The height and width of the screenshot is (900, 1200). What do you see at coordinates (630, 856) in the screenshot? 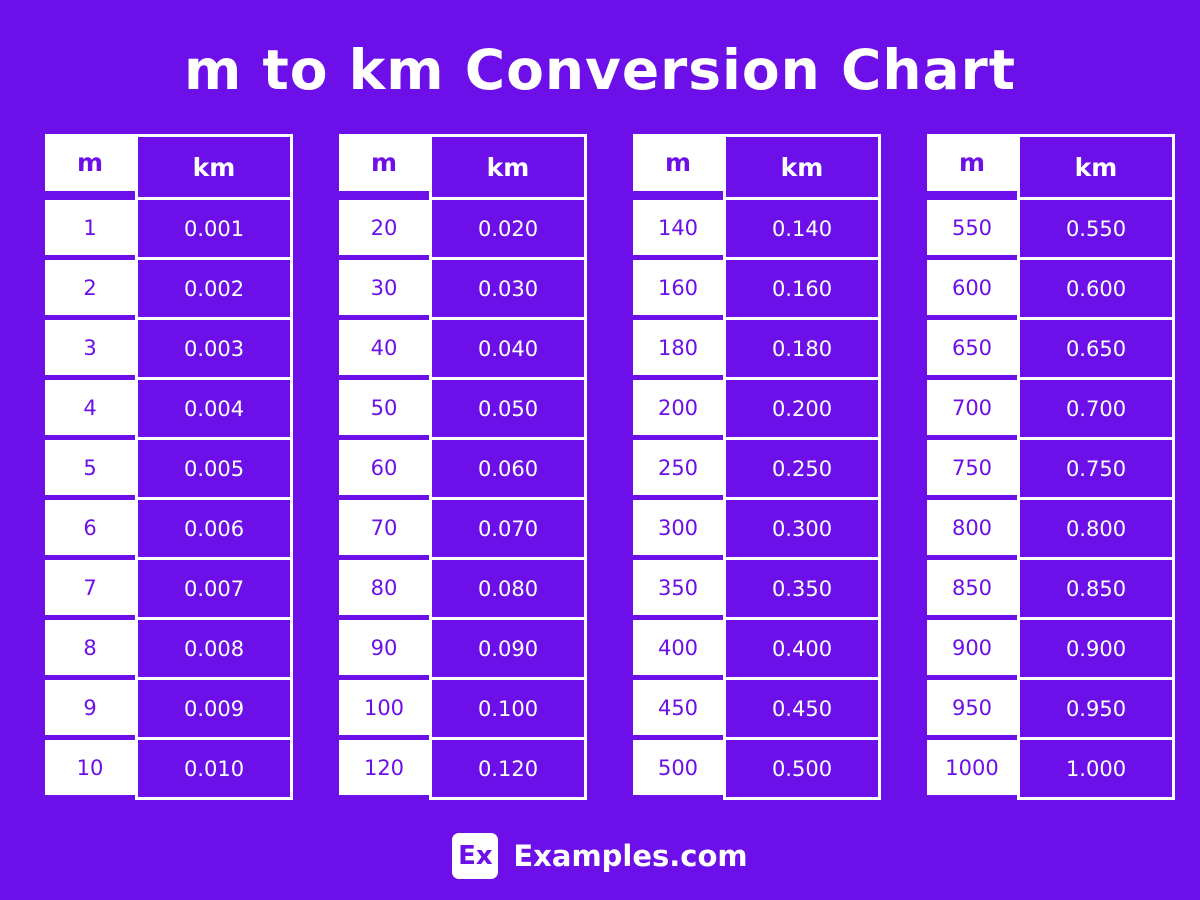
I see `brand-name: Examples.com` at bounding box center [630, 856].